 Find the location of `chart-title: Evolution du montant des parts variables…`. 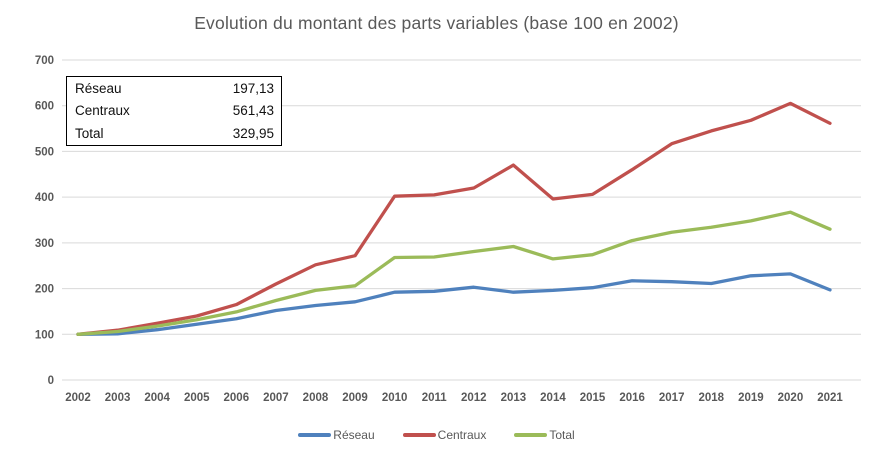

chart-title: Evolution du montant des parts variables… is located at coordinates (436, 23).